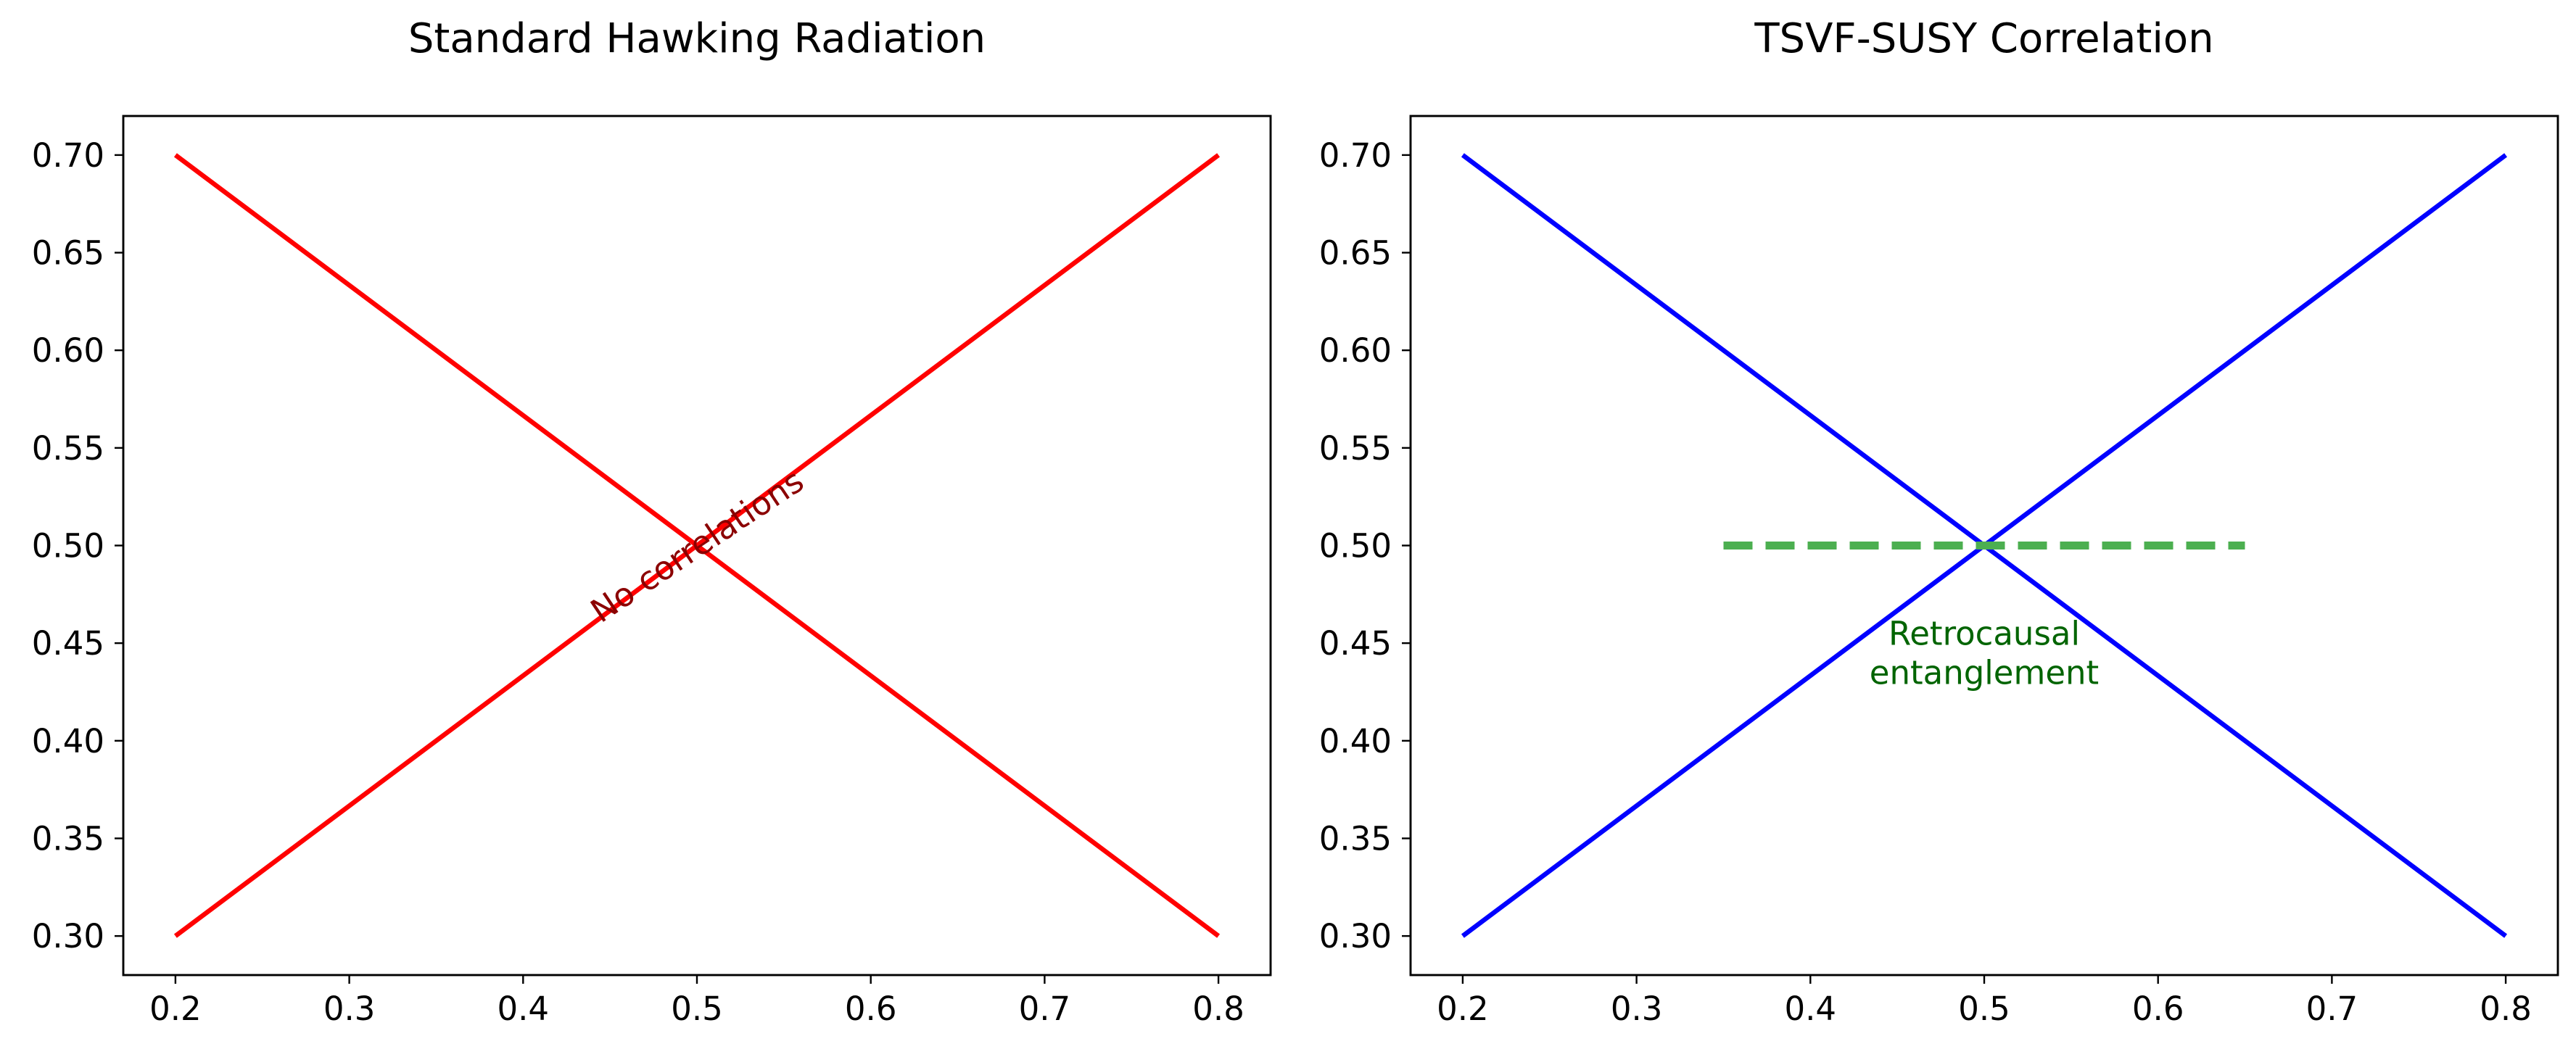 The height and width of the screenshot is (1049, 2576). What do you see at coordinates (1983, 38) in the screenshot?
I see `chart-title: TSVF-SUSY Correlation` at bounding box center [1983, 38].